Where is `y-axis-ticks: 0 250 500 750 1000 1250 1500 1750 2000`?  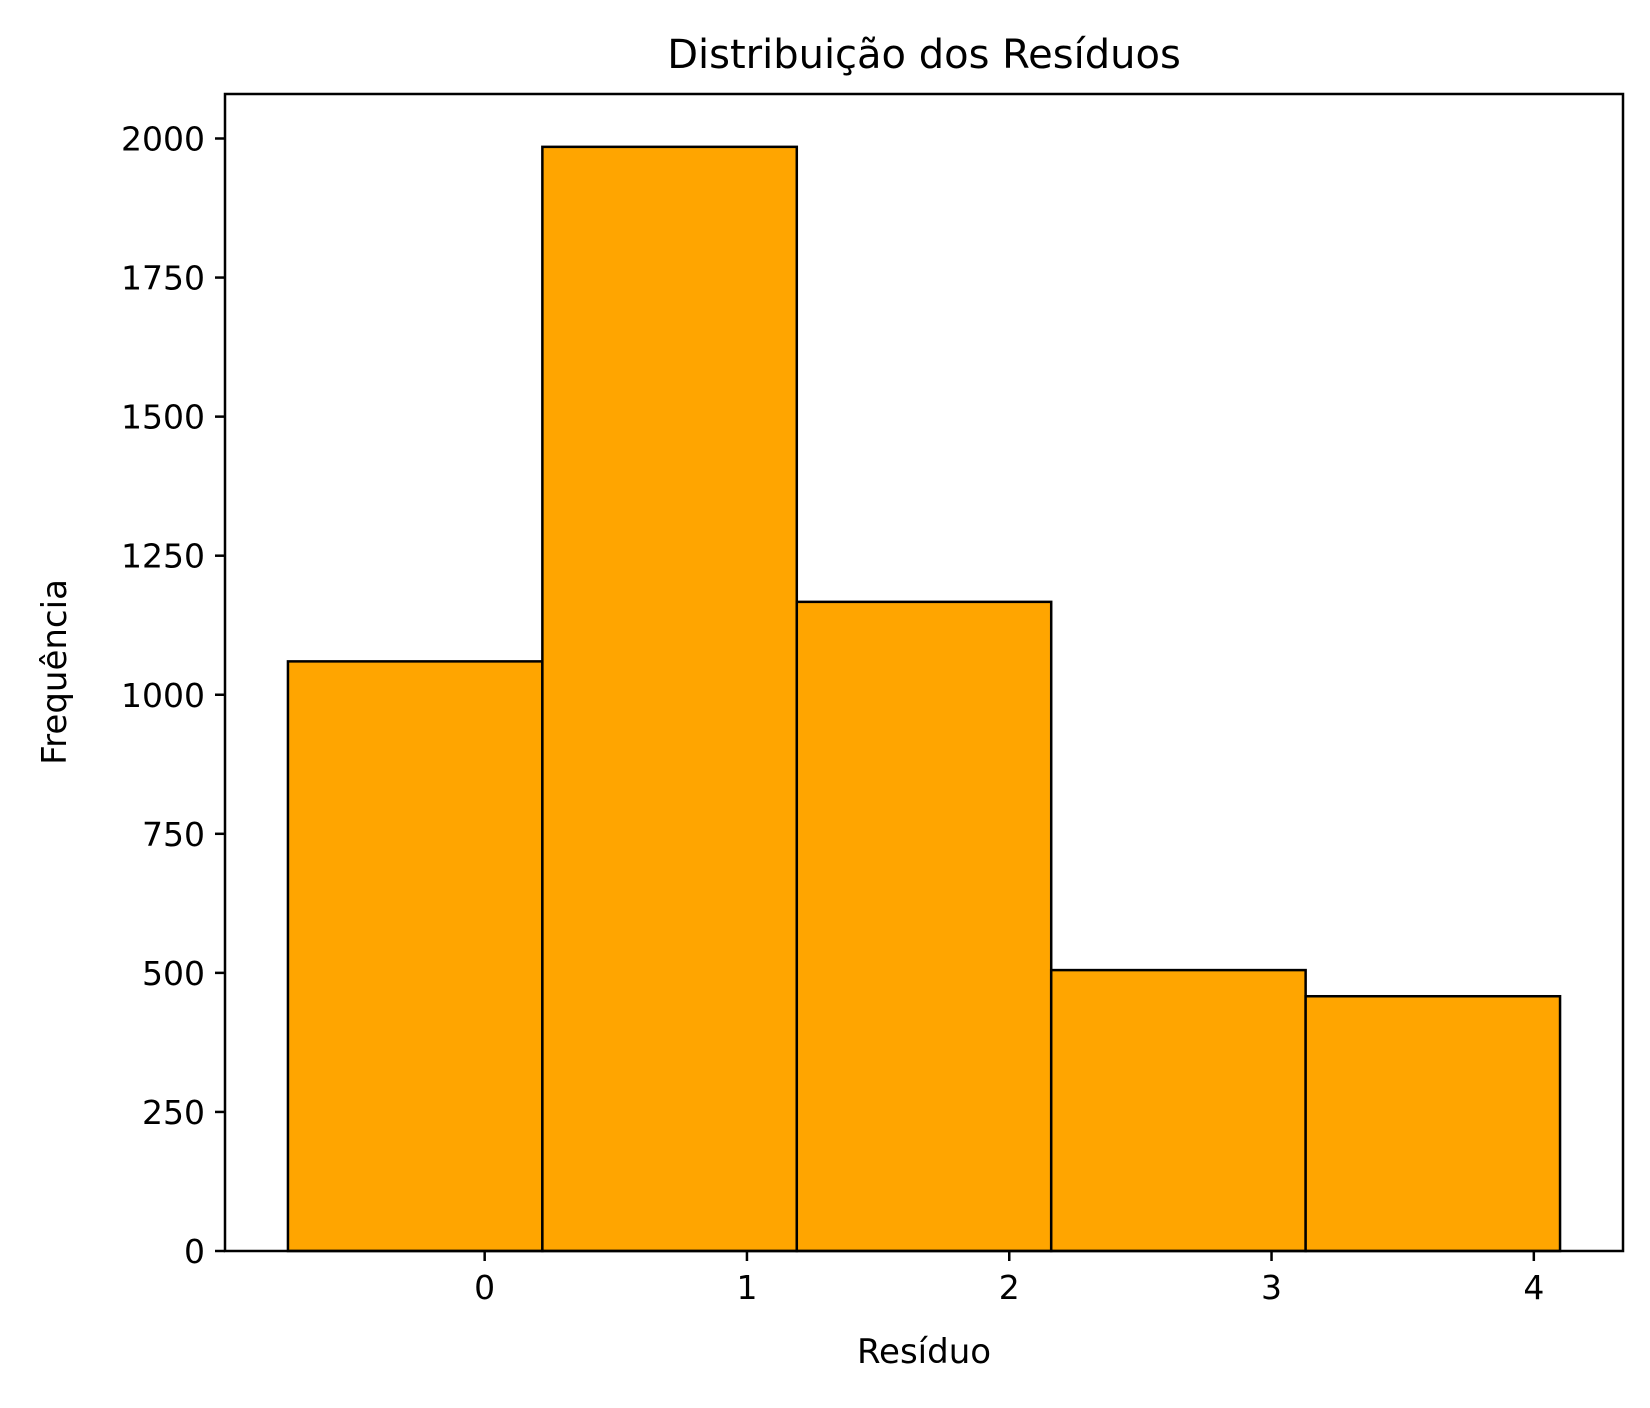 y-axis-ticks: 0 250 500 750 1000 1250 1500 1750 2000 is located at coordinates (173, 695).